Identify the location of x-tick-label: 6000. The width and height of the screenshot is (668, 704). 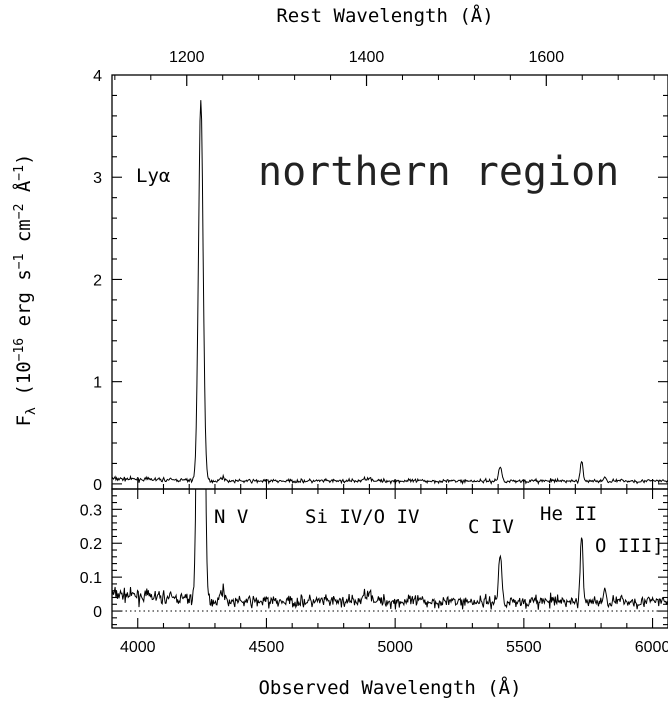
(651, 647).